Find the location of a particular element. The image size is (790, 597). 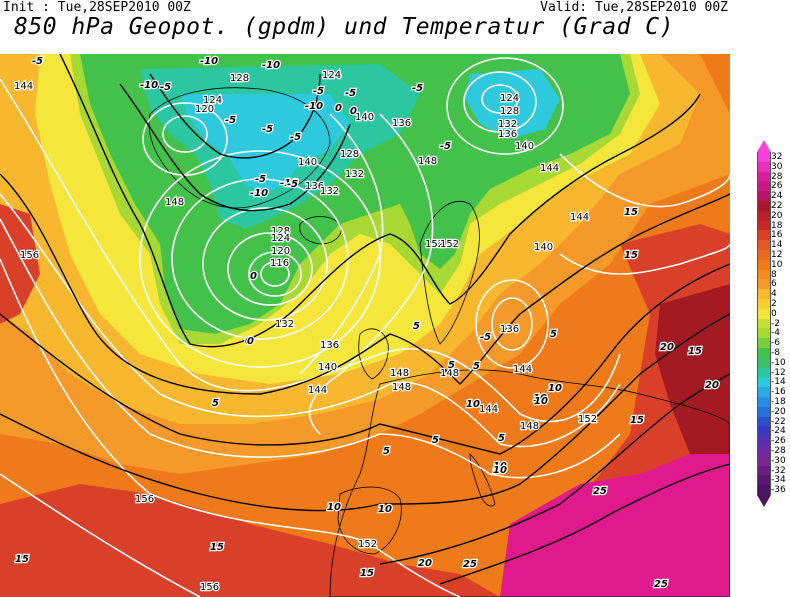

coastline-iberia is located at coordinates (369, 520).